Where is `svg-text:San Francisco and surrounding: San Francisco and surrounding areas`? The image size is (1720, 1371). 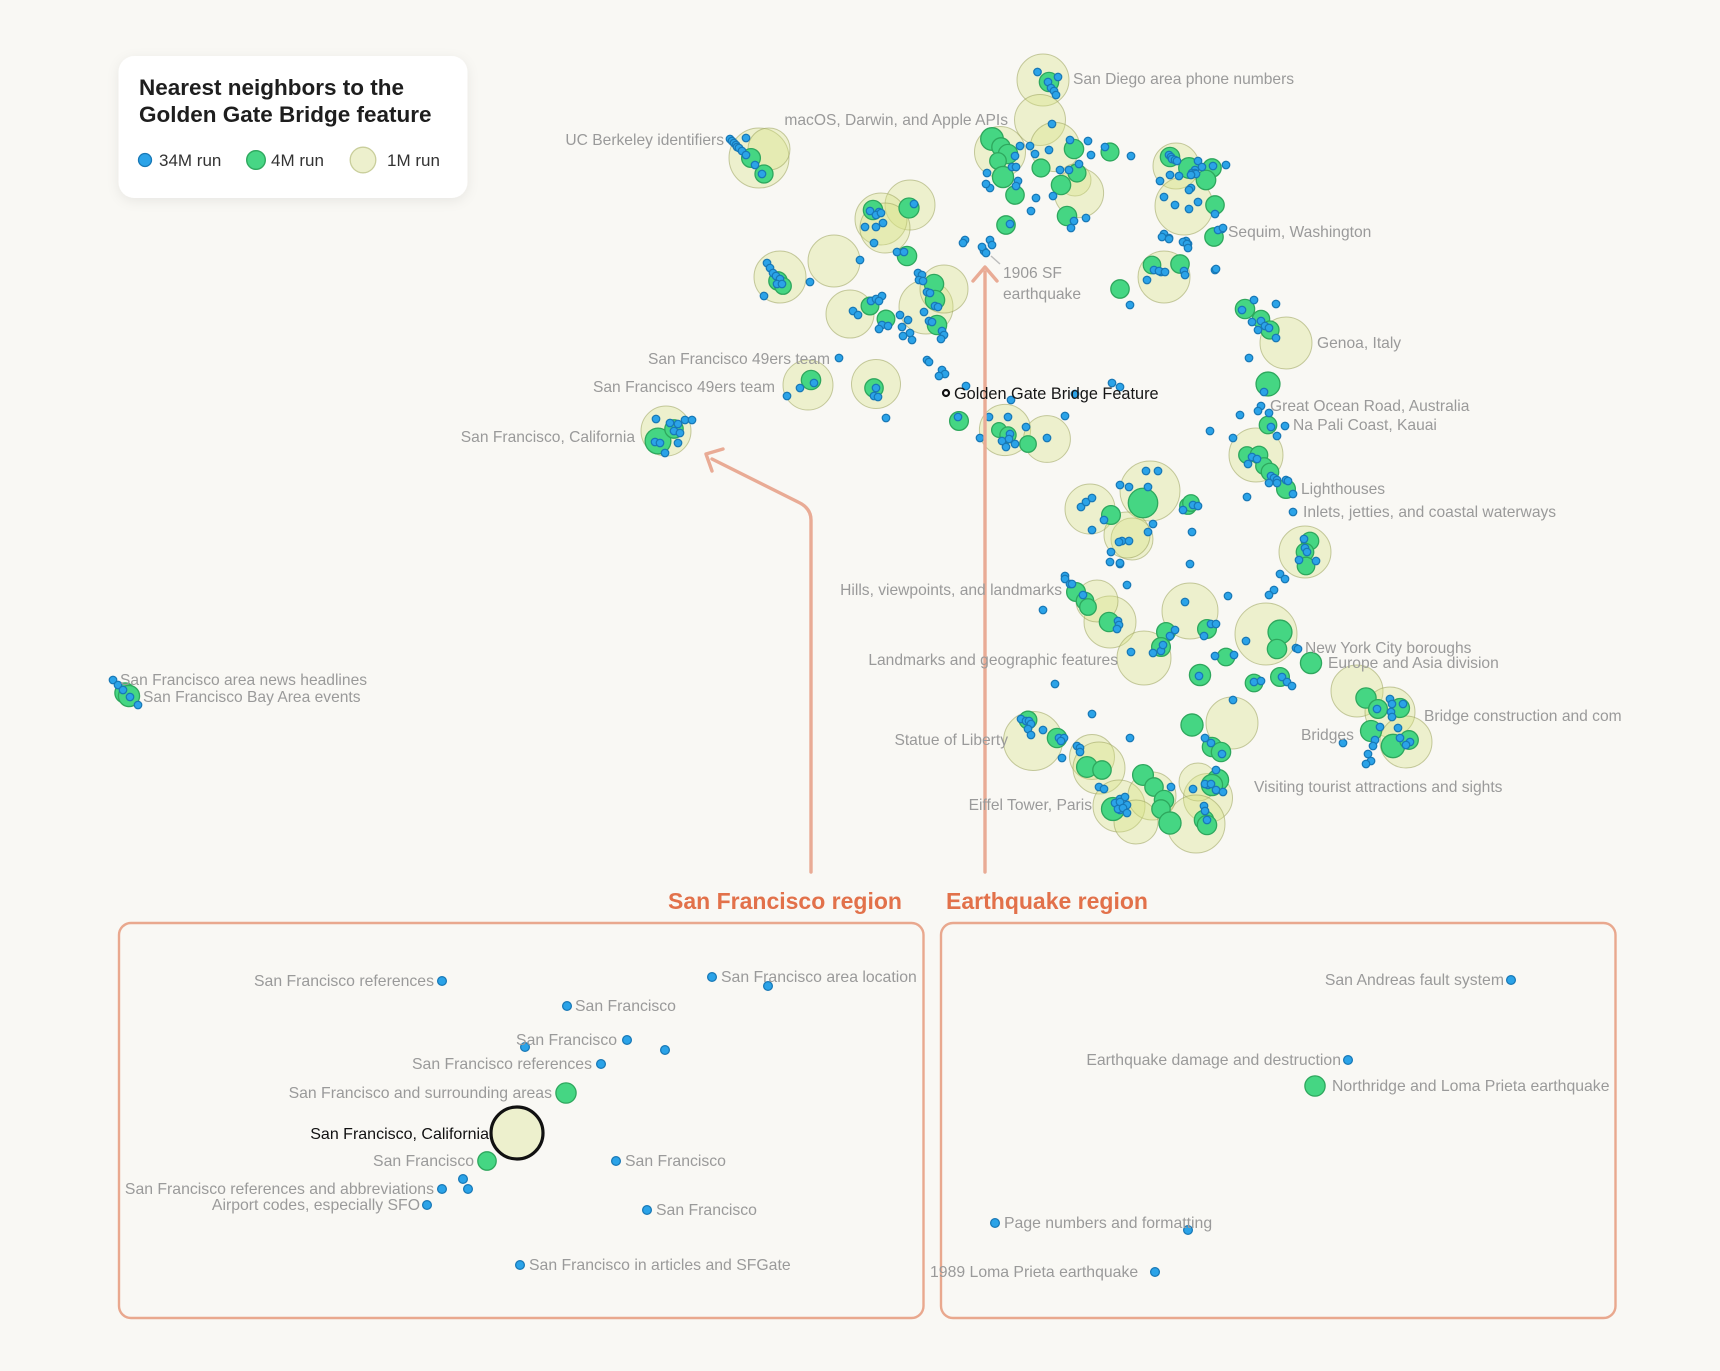
svg-text:San Francisco and surrounding: San Francisco and surrounding areas is located at coordinates (421, 1093).